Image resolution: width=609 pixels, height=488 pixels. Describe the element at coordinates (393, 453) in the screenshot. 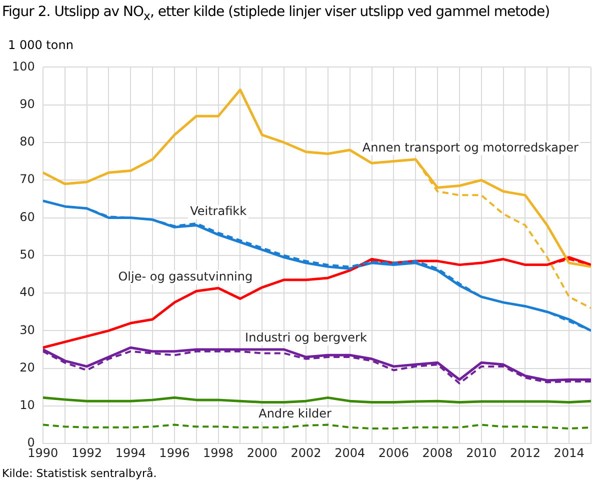

I see `x-tick-label: 2006` at that location.